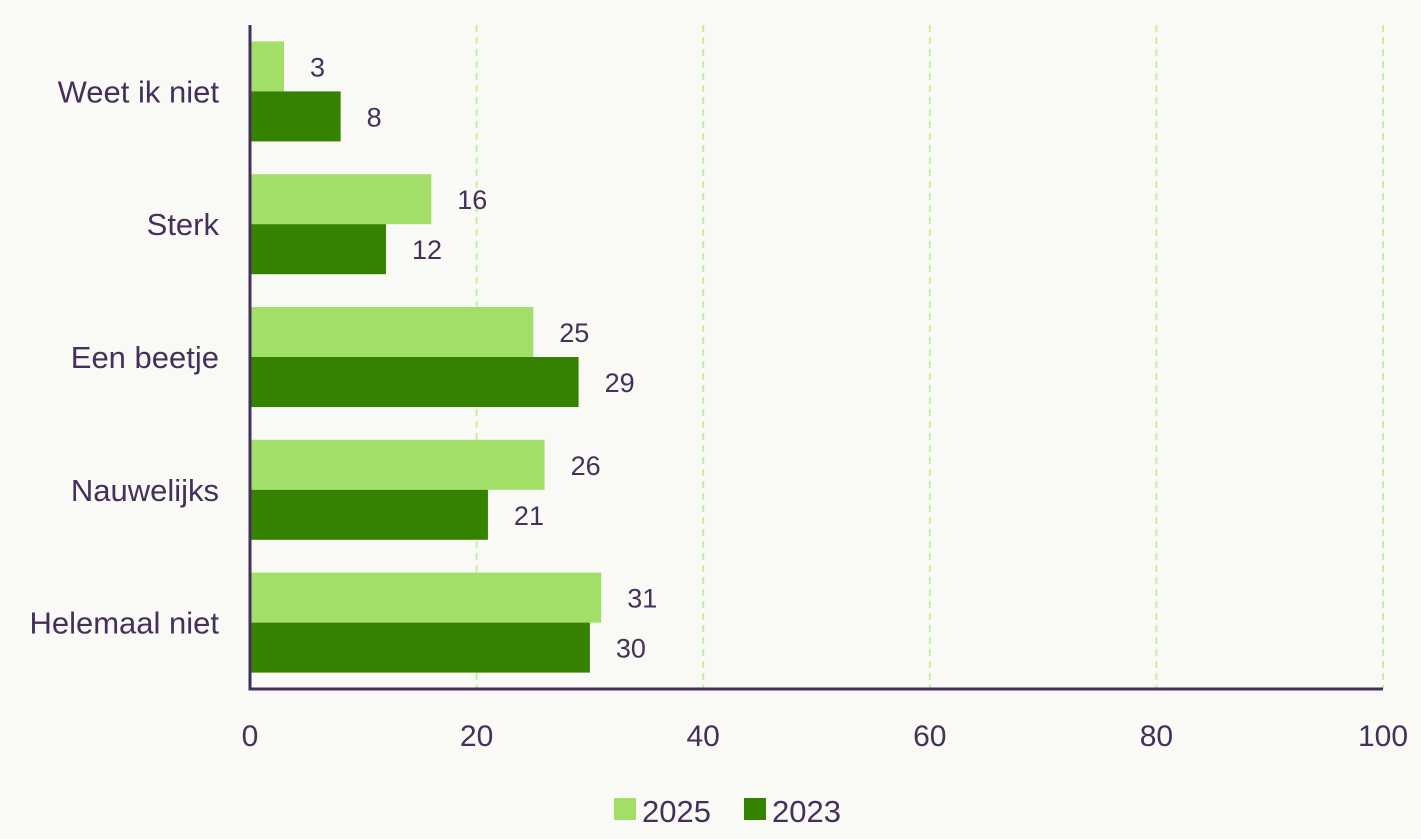 Image resolution: width=1421 pixels, height=839 pixels. Describe the element at coordinates (929, 736) in the screenshot. I see `x-tick-label-60: 60` at that location.